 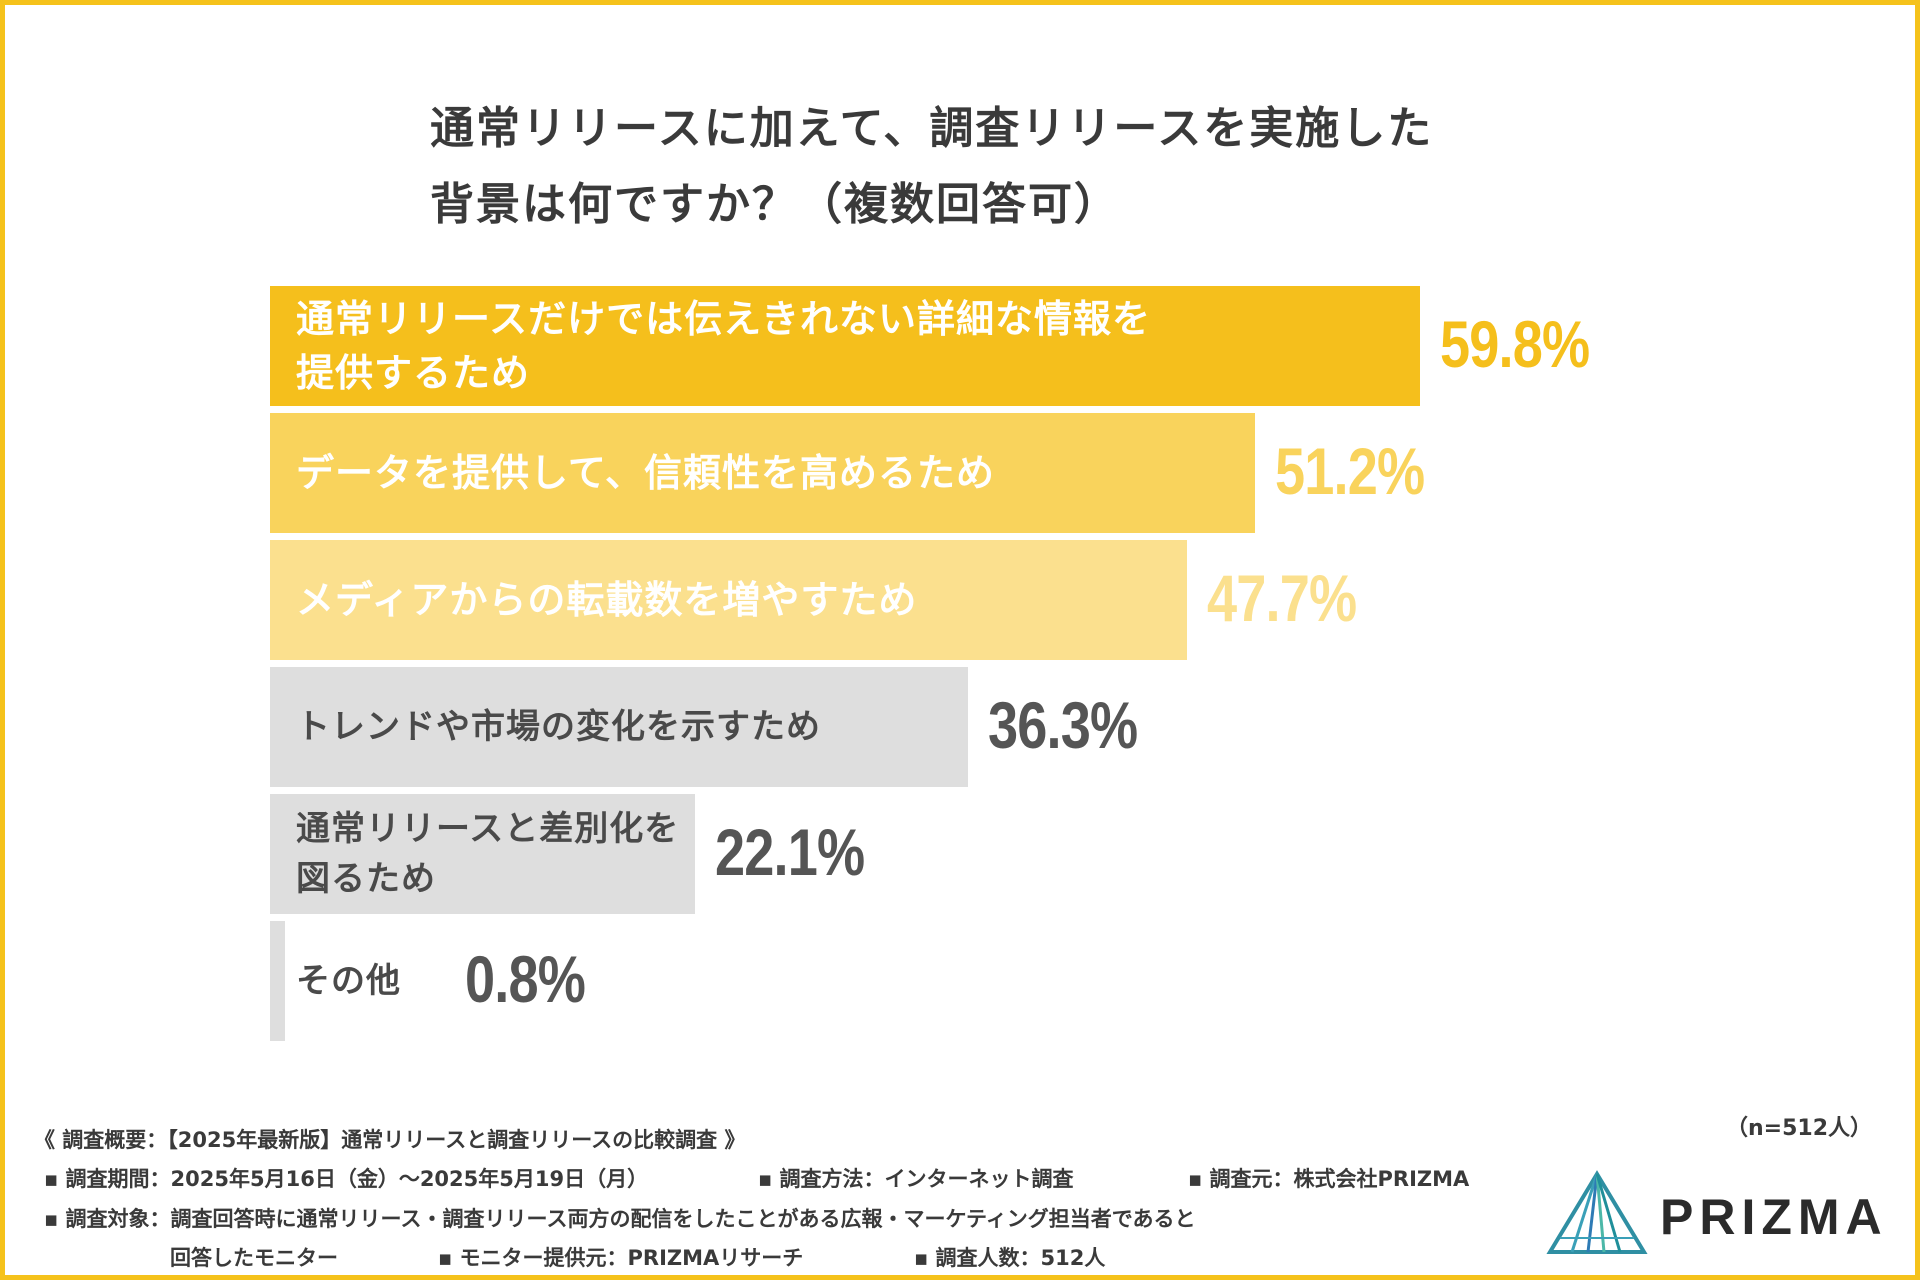 I want to click on bar-label-5: 通常リリースと差別化を 図るため, so click(x=487, y=854).